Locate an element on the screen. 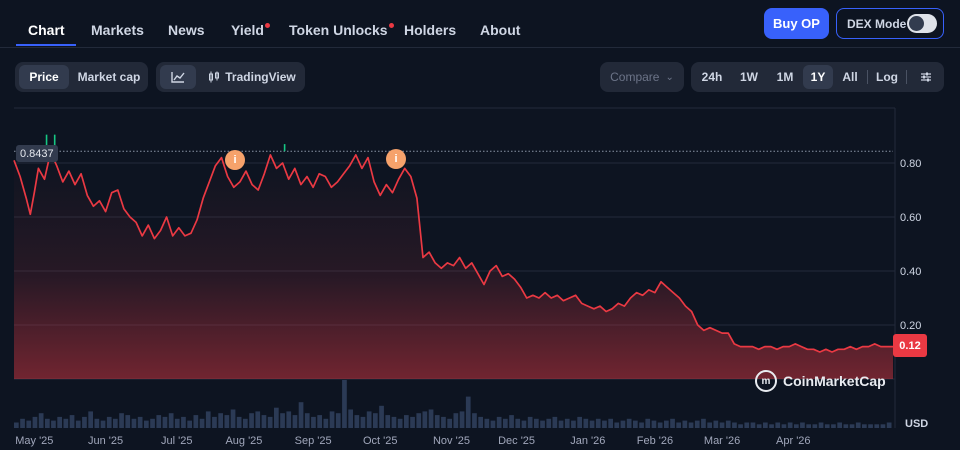 Image resolution: width=960 pixels, height=450 pixels. x-tick-label: Jul '25 is located at coordinates (176, 441).